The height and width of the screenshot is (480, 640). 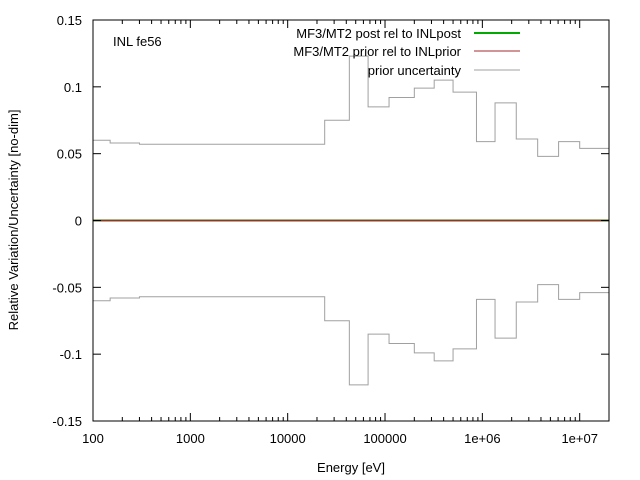 I want to click on legend-label: prior uncertainty, so click(x=415, y=70).